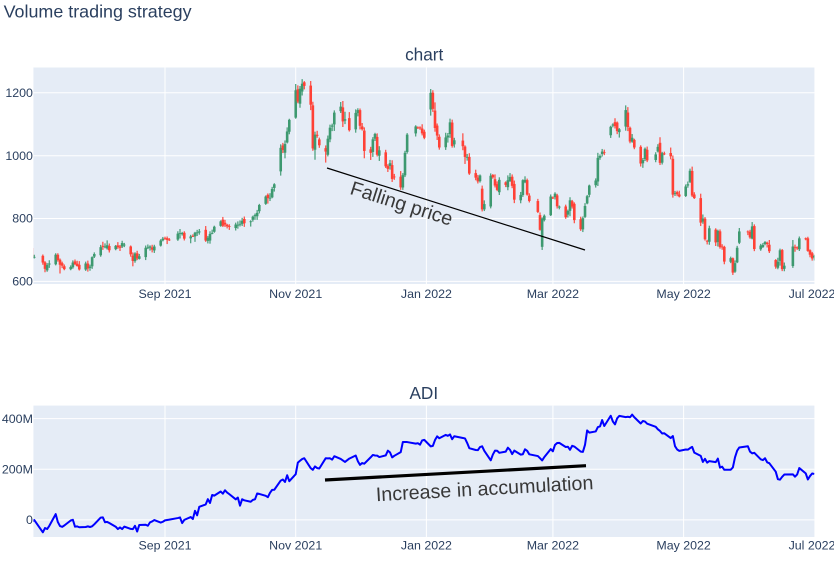  Describe the element at coordinates (17, 469) in the screenshot. I see `svg-text: 200M` at that location.